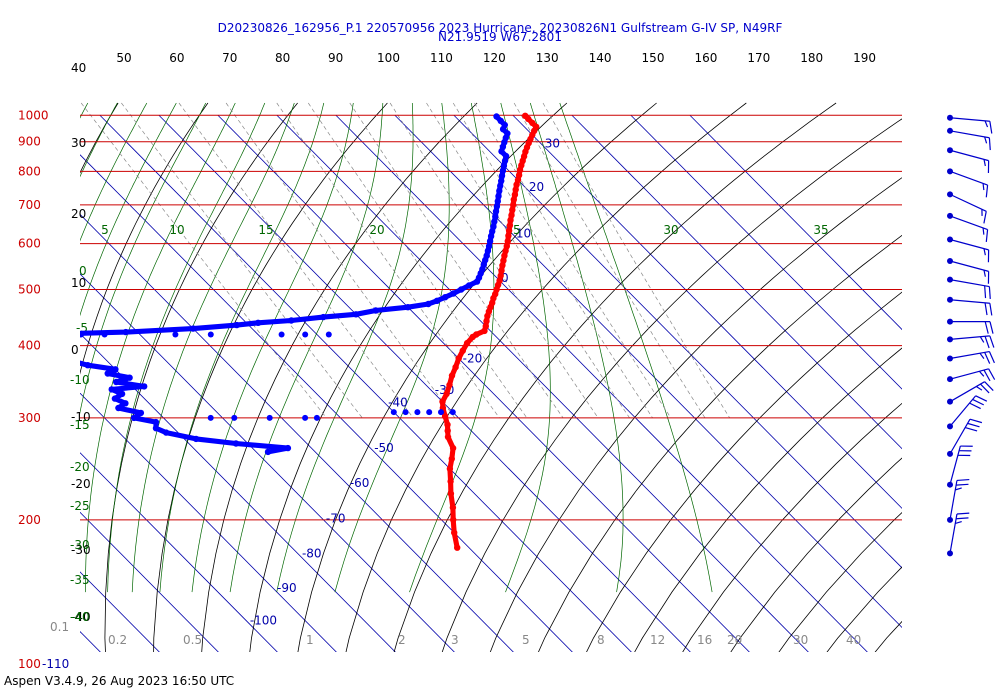 The width and height of the screenshot is (1000, 700). What do you see at coordinates (600, 58) in the screenshot?
I see `top-axis-tick-label: 140` at bounding box center [600, 58].